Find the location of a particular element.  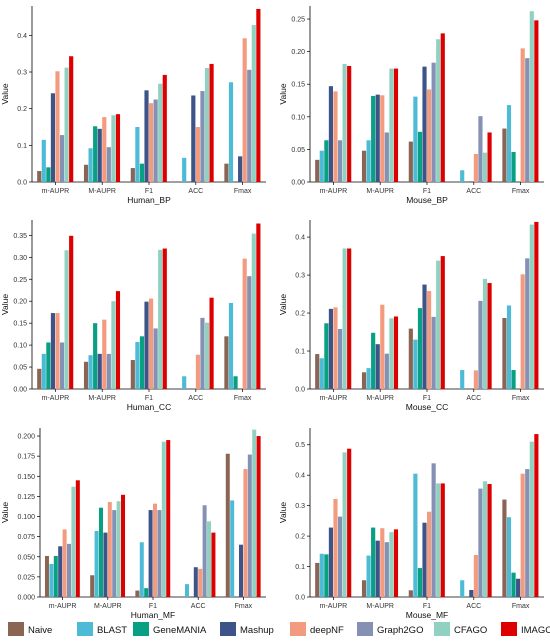

legend-label: Mashup is located at coordinates (257, 630).